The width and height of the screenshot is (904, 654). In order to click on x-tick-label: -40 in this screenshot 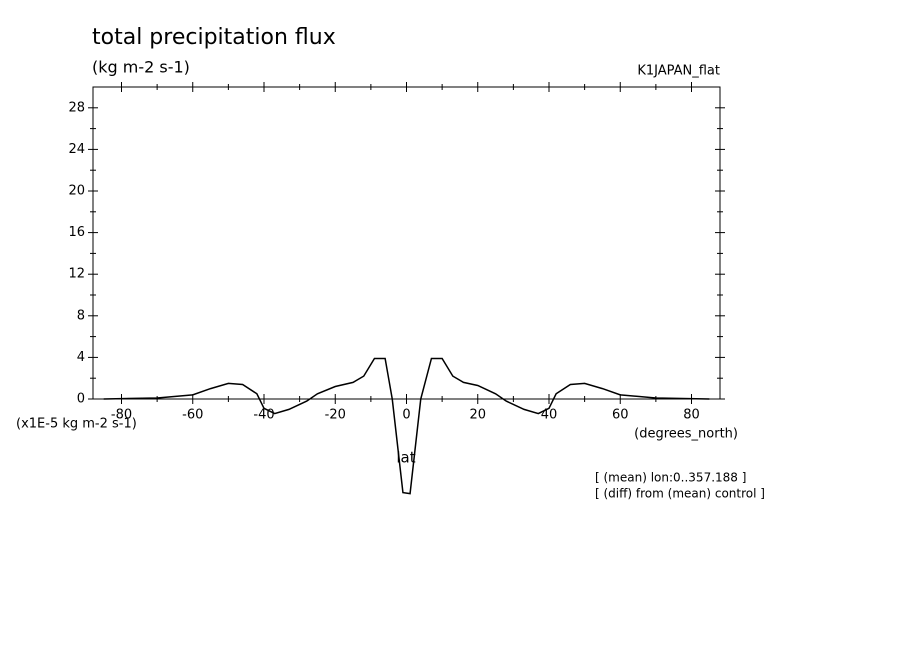, I will do `click(263, 415)`.